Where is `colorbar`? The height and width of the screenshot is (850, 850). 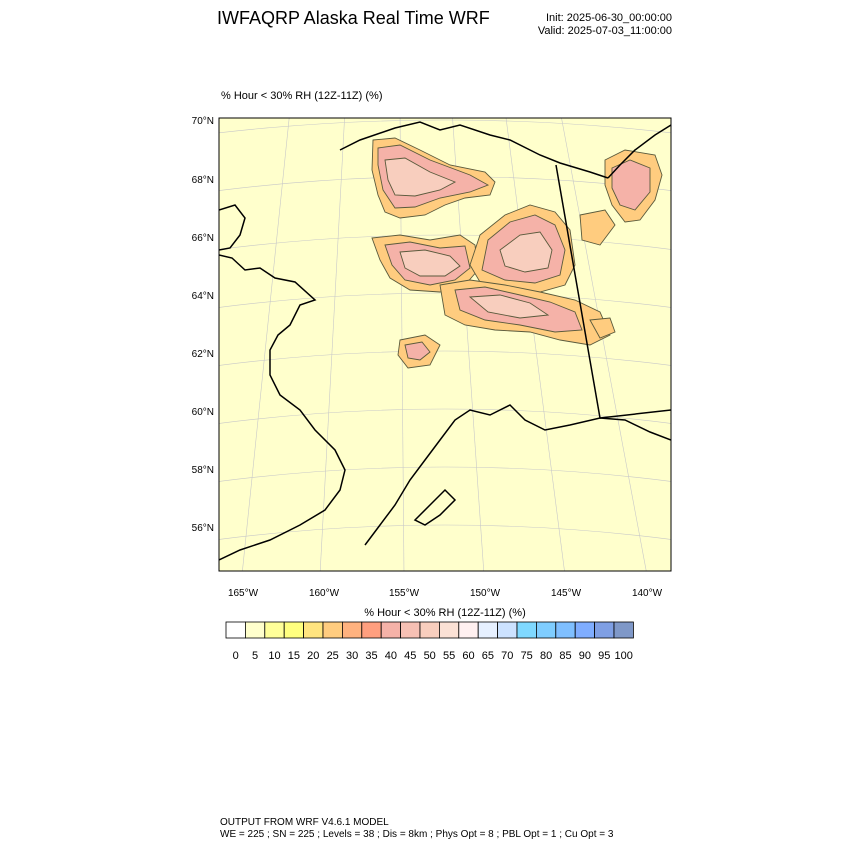 colorbar is located at coordinates (429, 630).